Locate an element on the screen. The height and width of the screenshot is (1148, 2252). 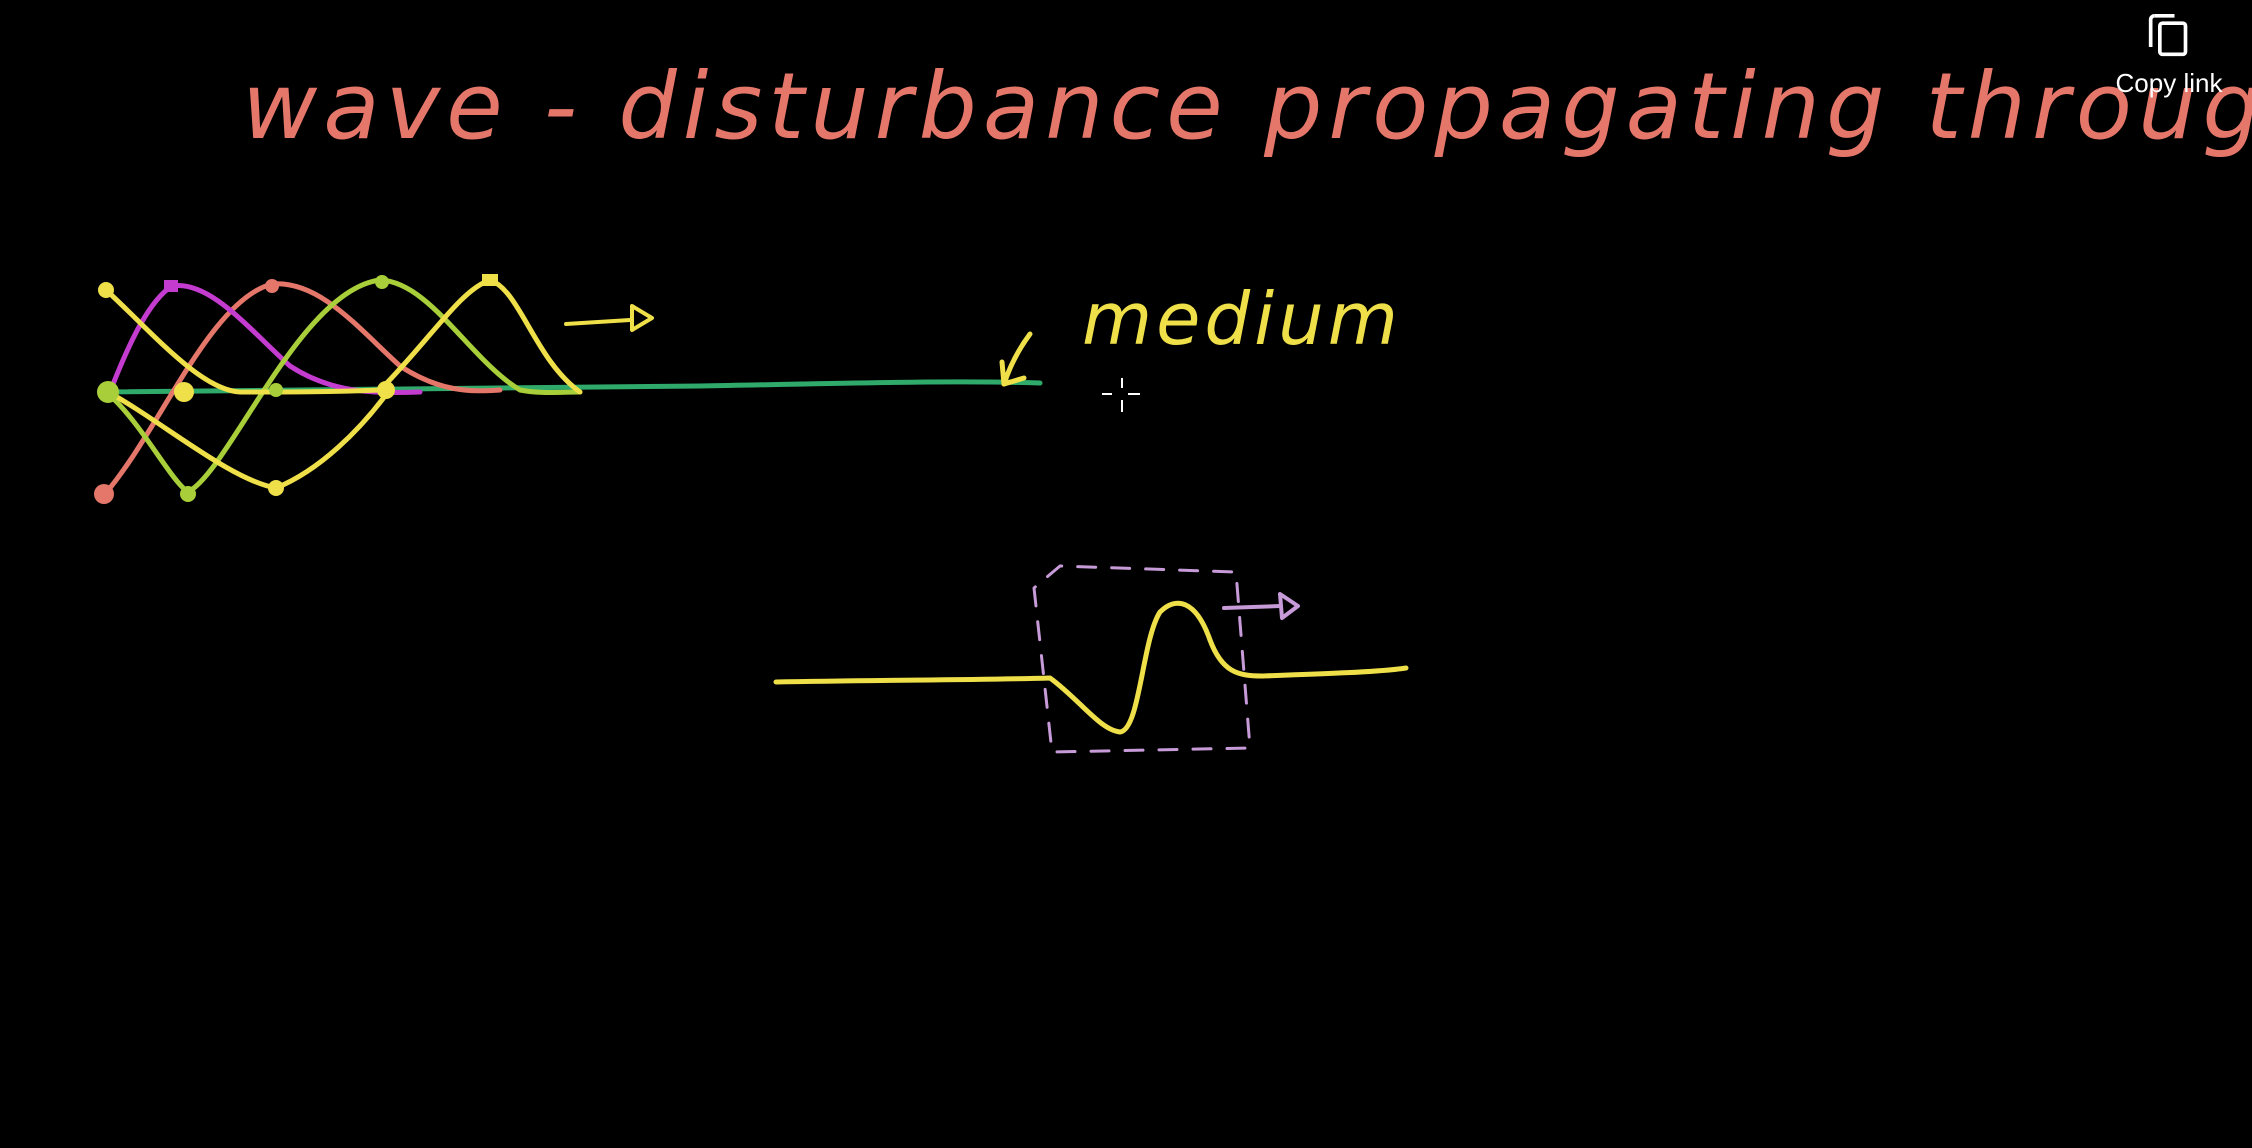
dot-peak-yellow is located at coordinates (490, 280).